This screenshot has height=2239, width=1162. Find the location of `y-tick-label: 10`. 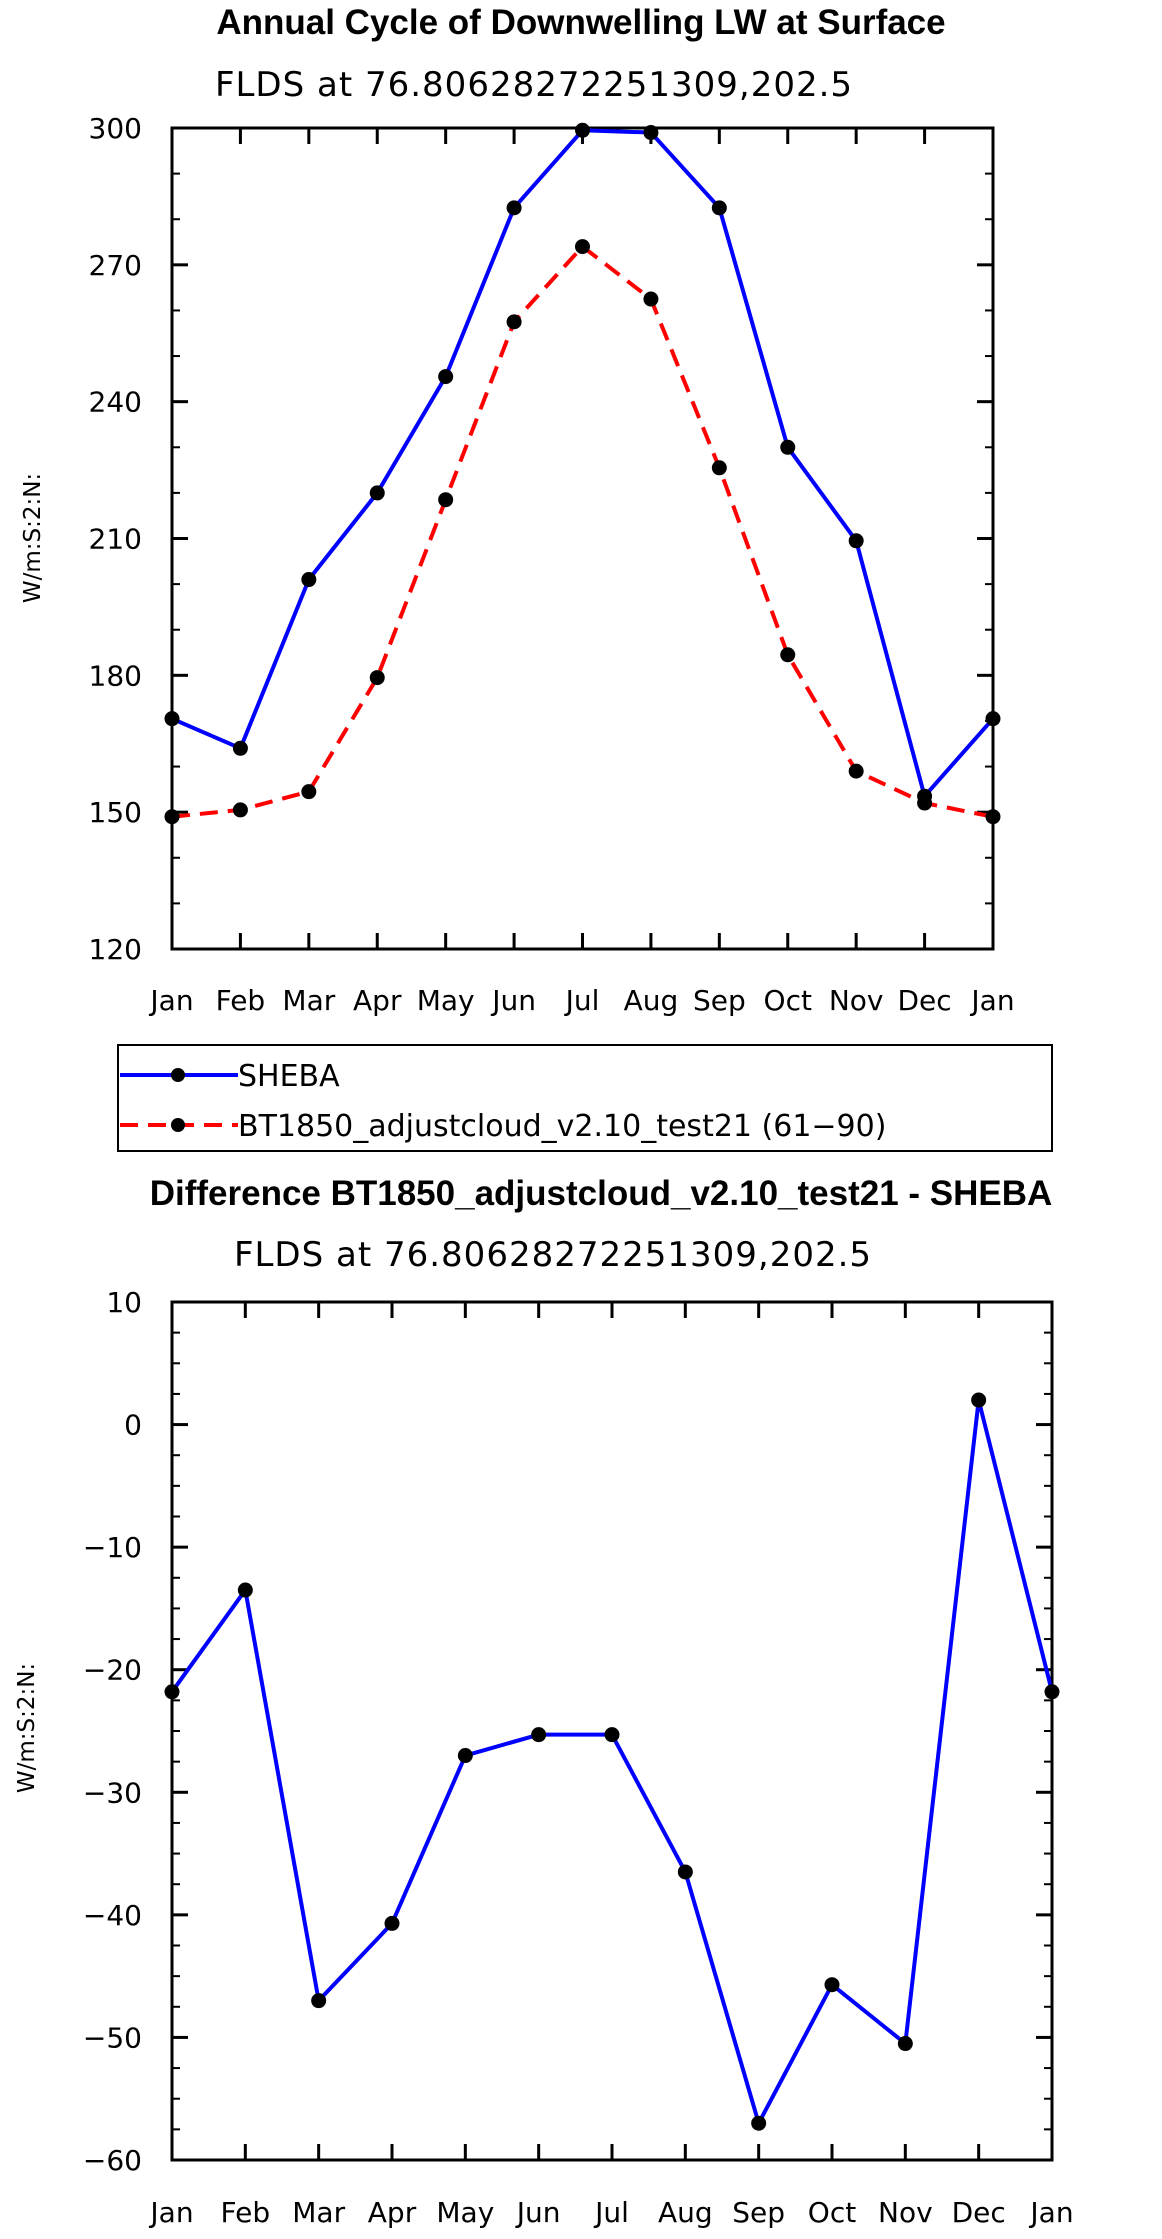

y-tick-label: 10 is located at coordinates (124, 1302).